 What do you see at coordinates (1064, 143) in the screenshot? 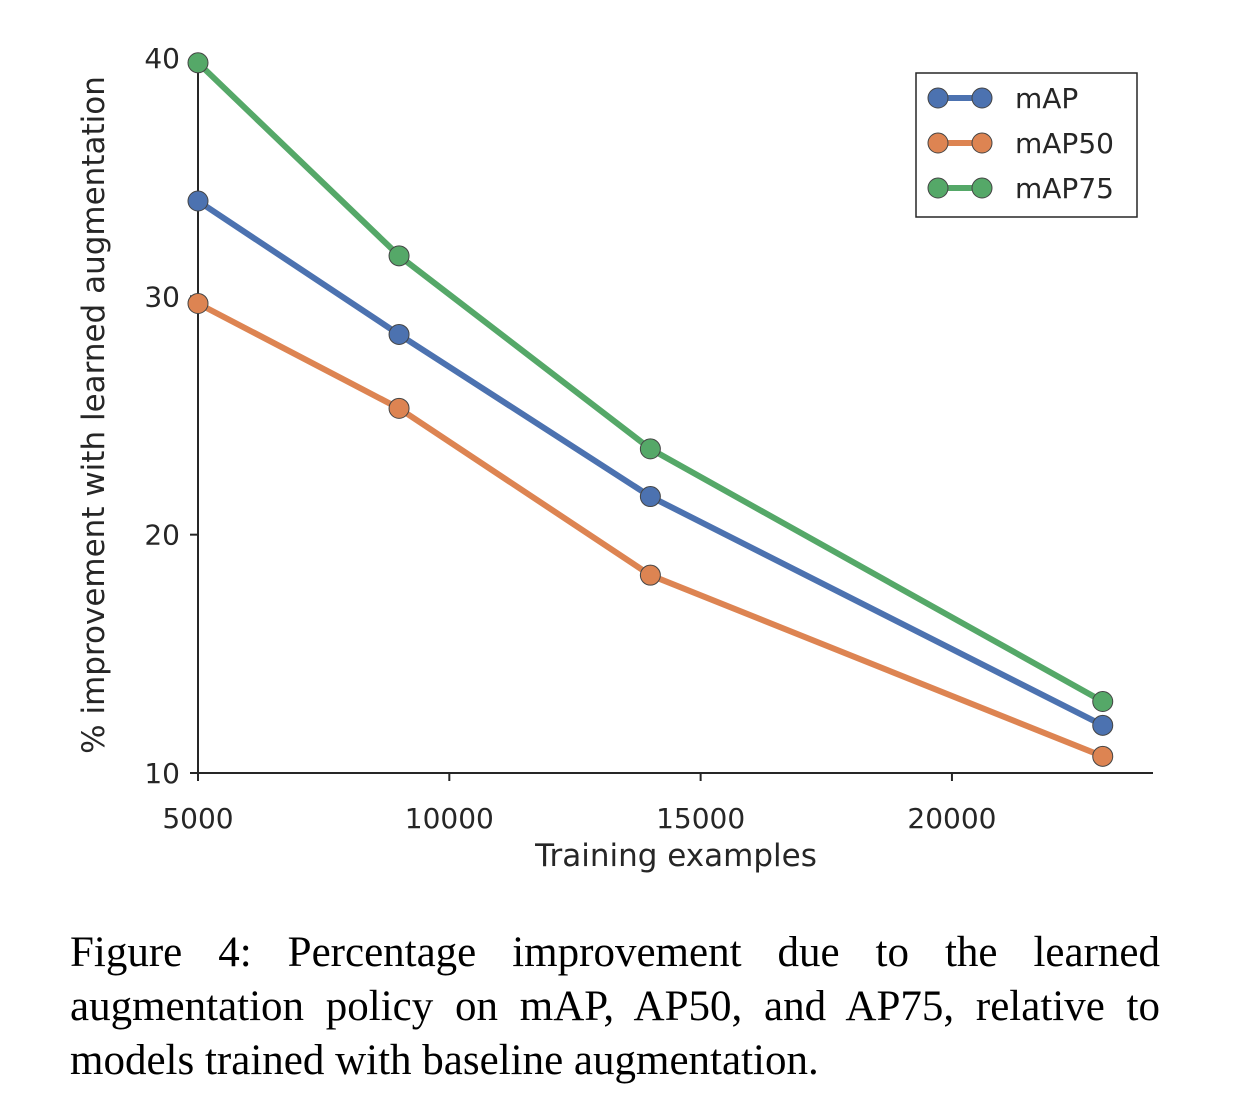
I see `legend-label-mAP50: mAP50` at bounding box center [1064, 143].